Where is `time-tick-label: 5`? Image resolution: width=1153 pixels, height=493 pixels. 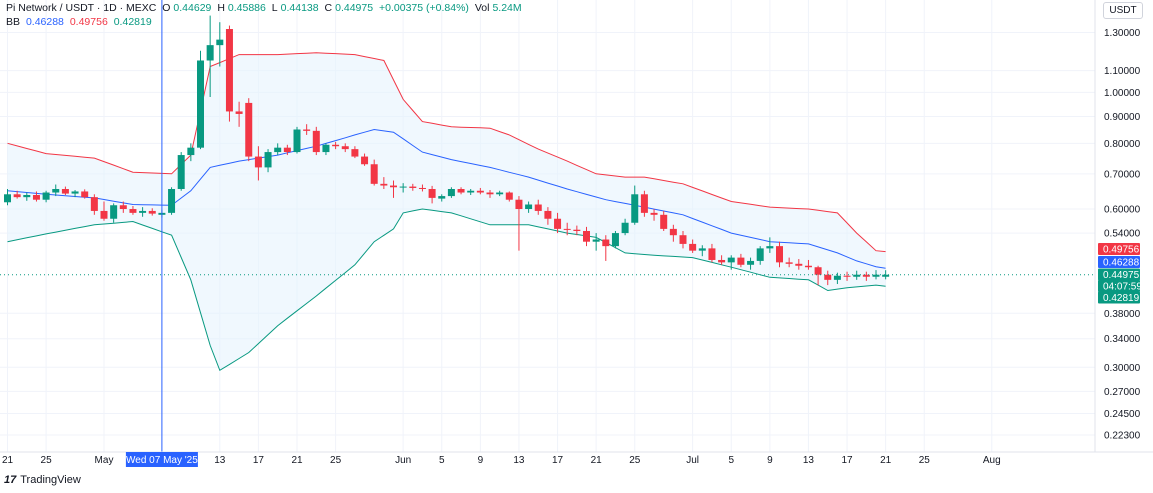
time-tick-label: 5 is located at coordinates (442, 460).